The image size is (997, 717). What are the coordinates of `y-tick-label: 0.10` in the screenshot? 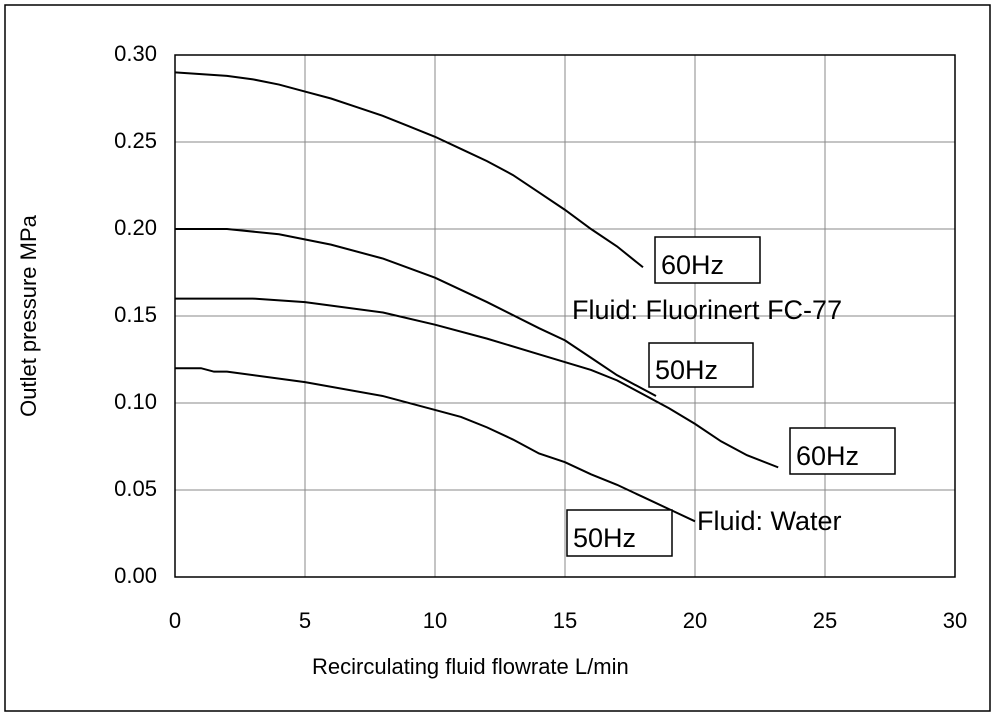 It's located at (135, 401).